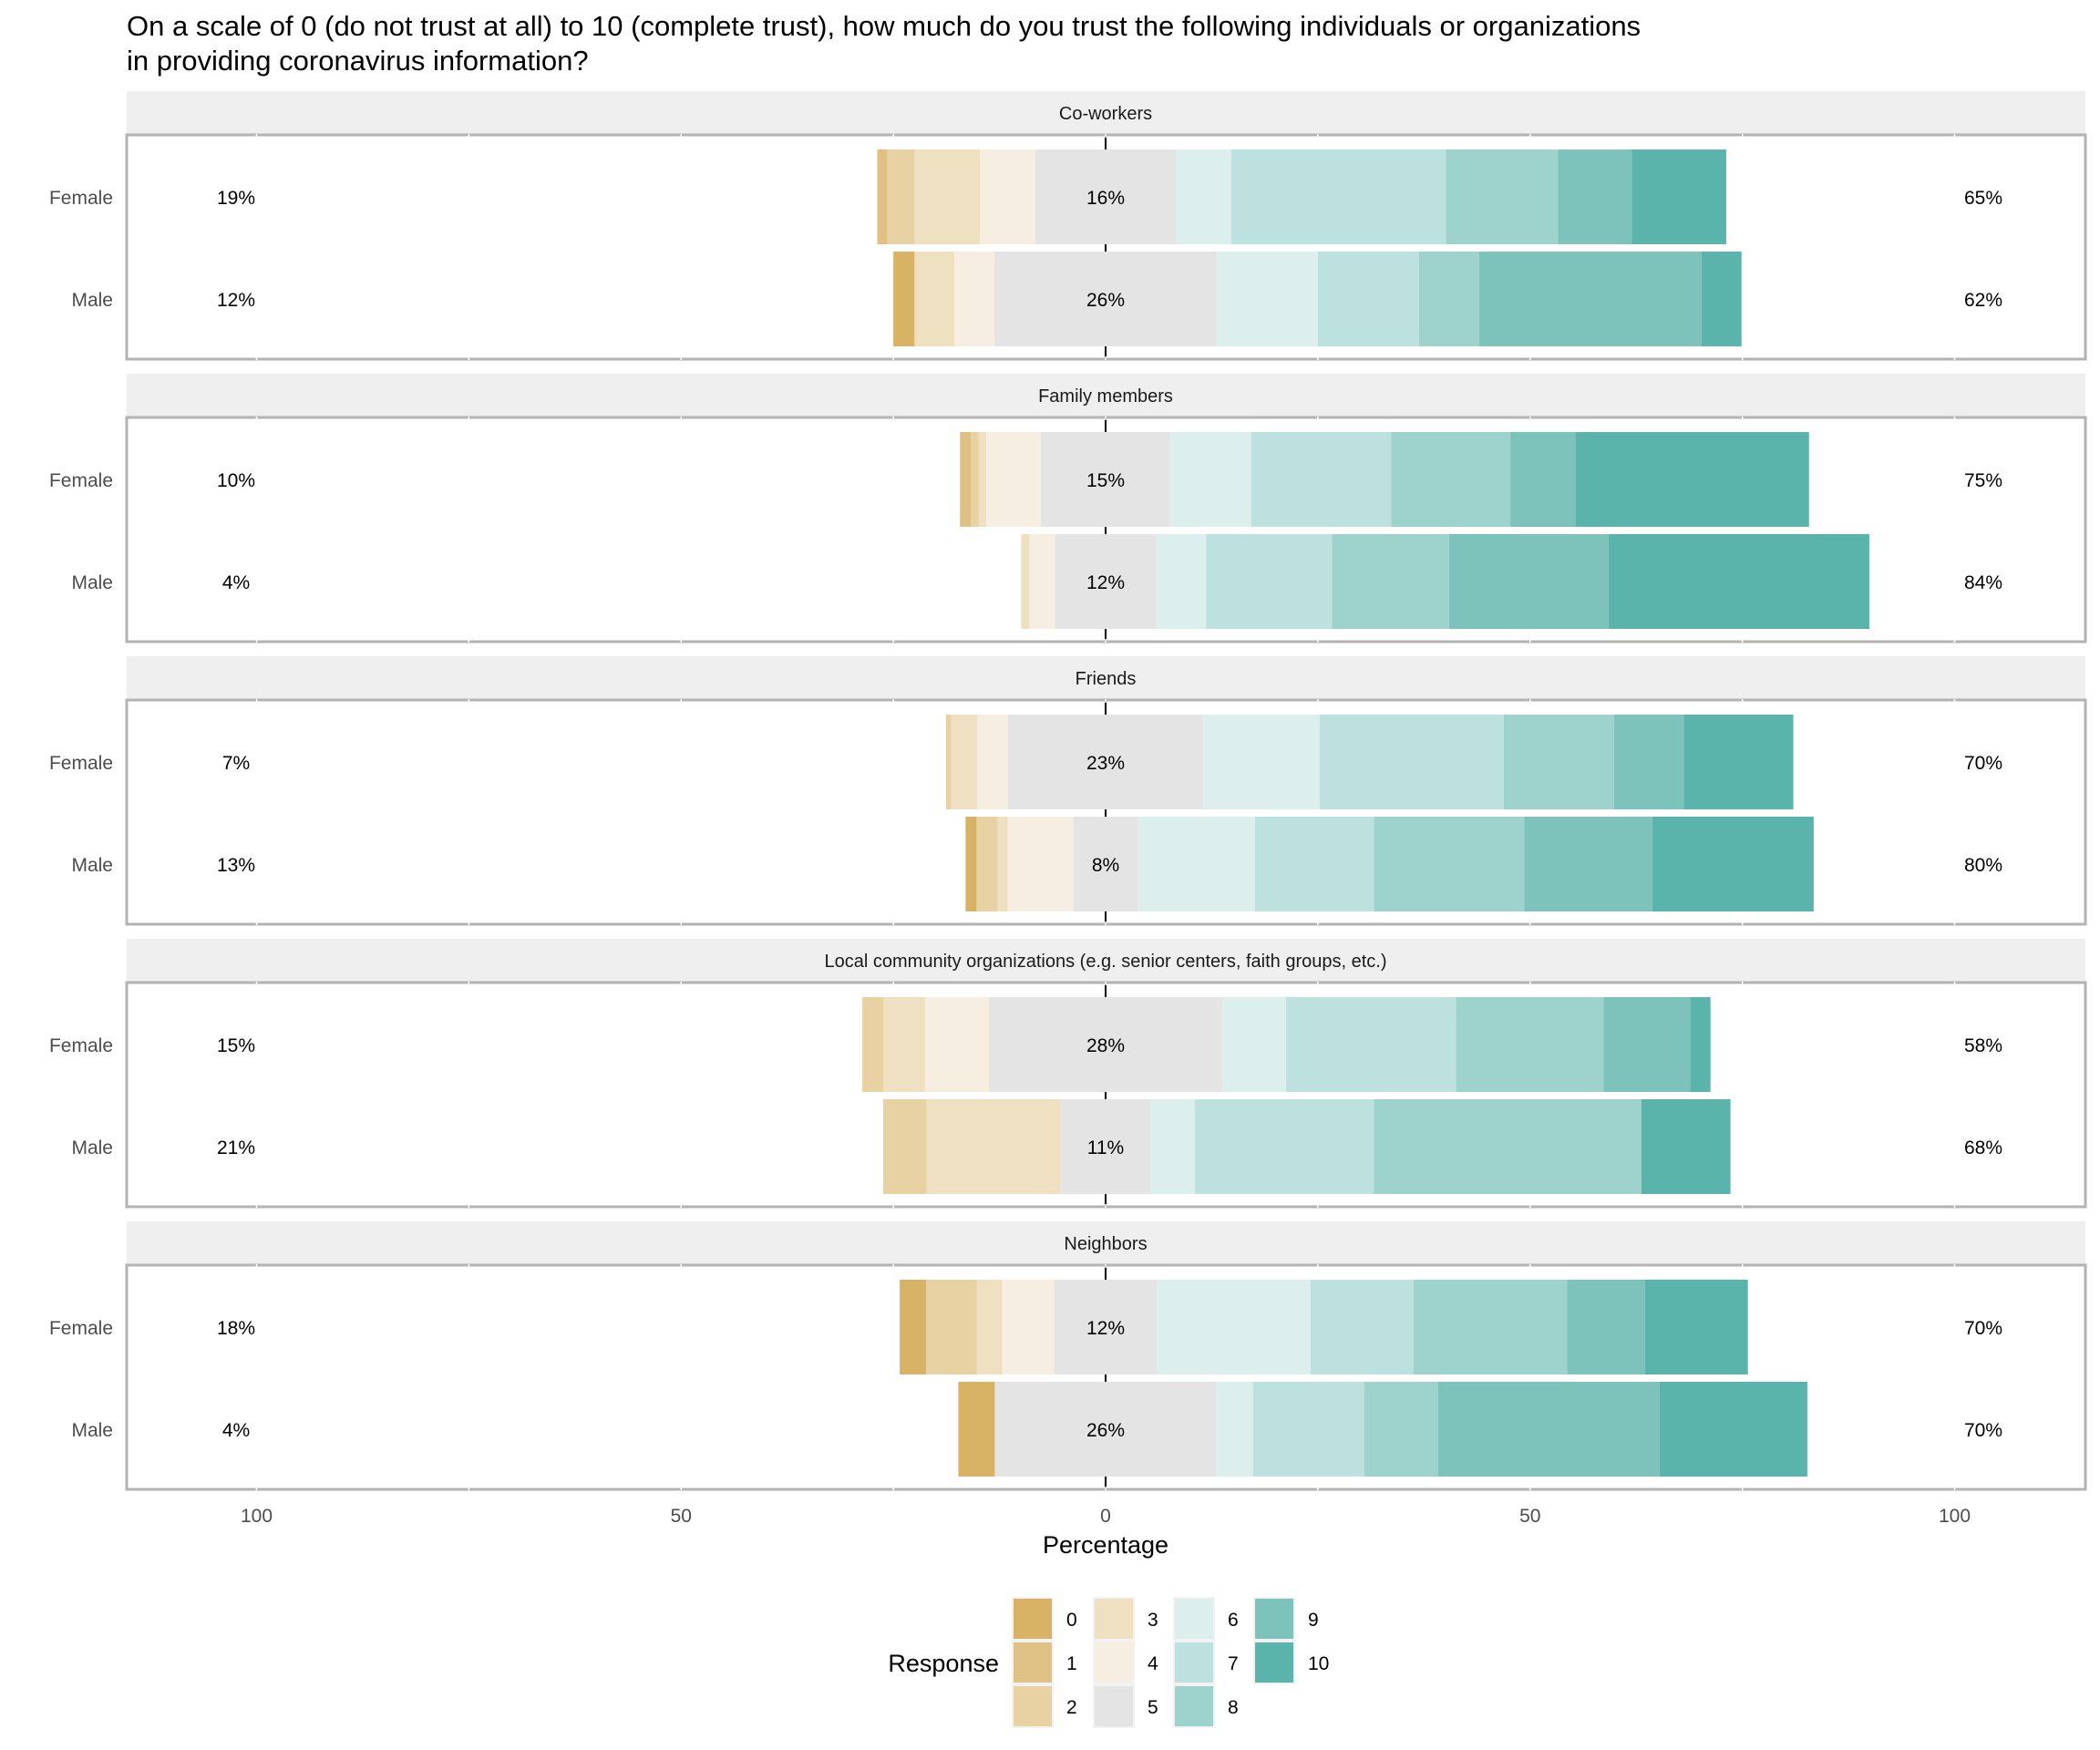 This screenshot has height=1750, width=2100. I want to click on legend-label: 9, so click(1313, 1621).